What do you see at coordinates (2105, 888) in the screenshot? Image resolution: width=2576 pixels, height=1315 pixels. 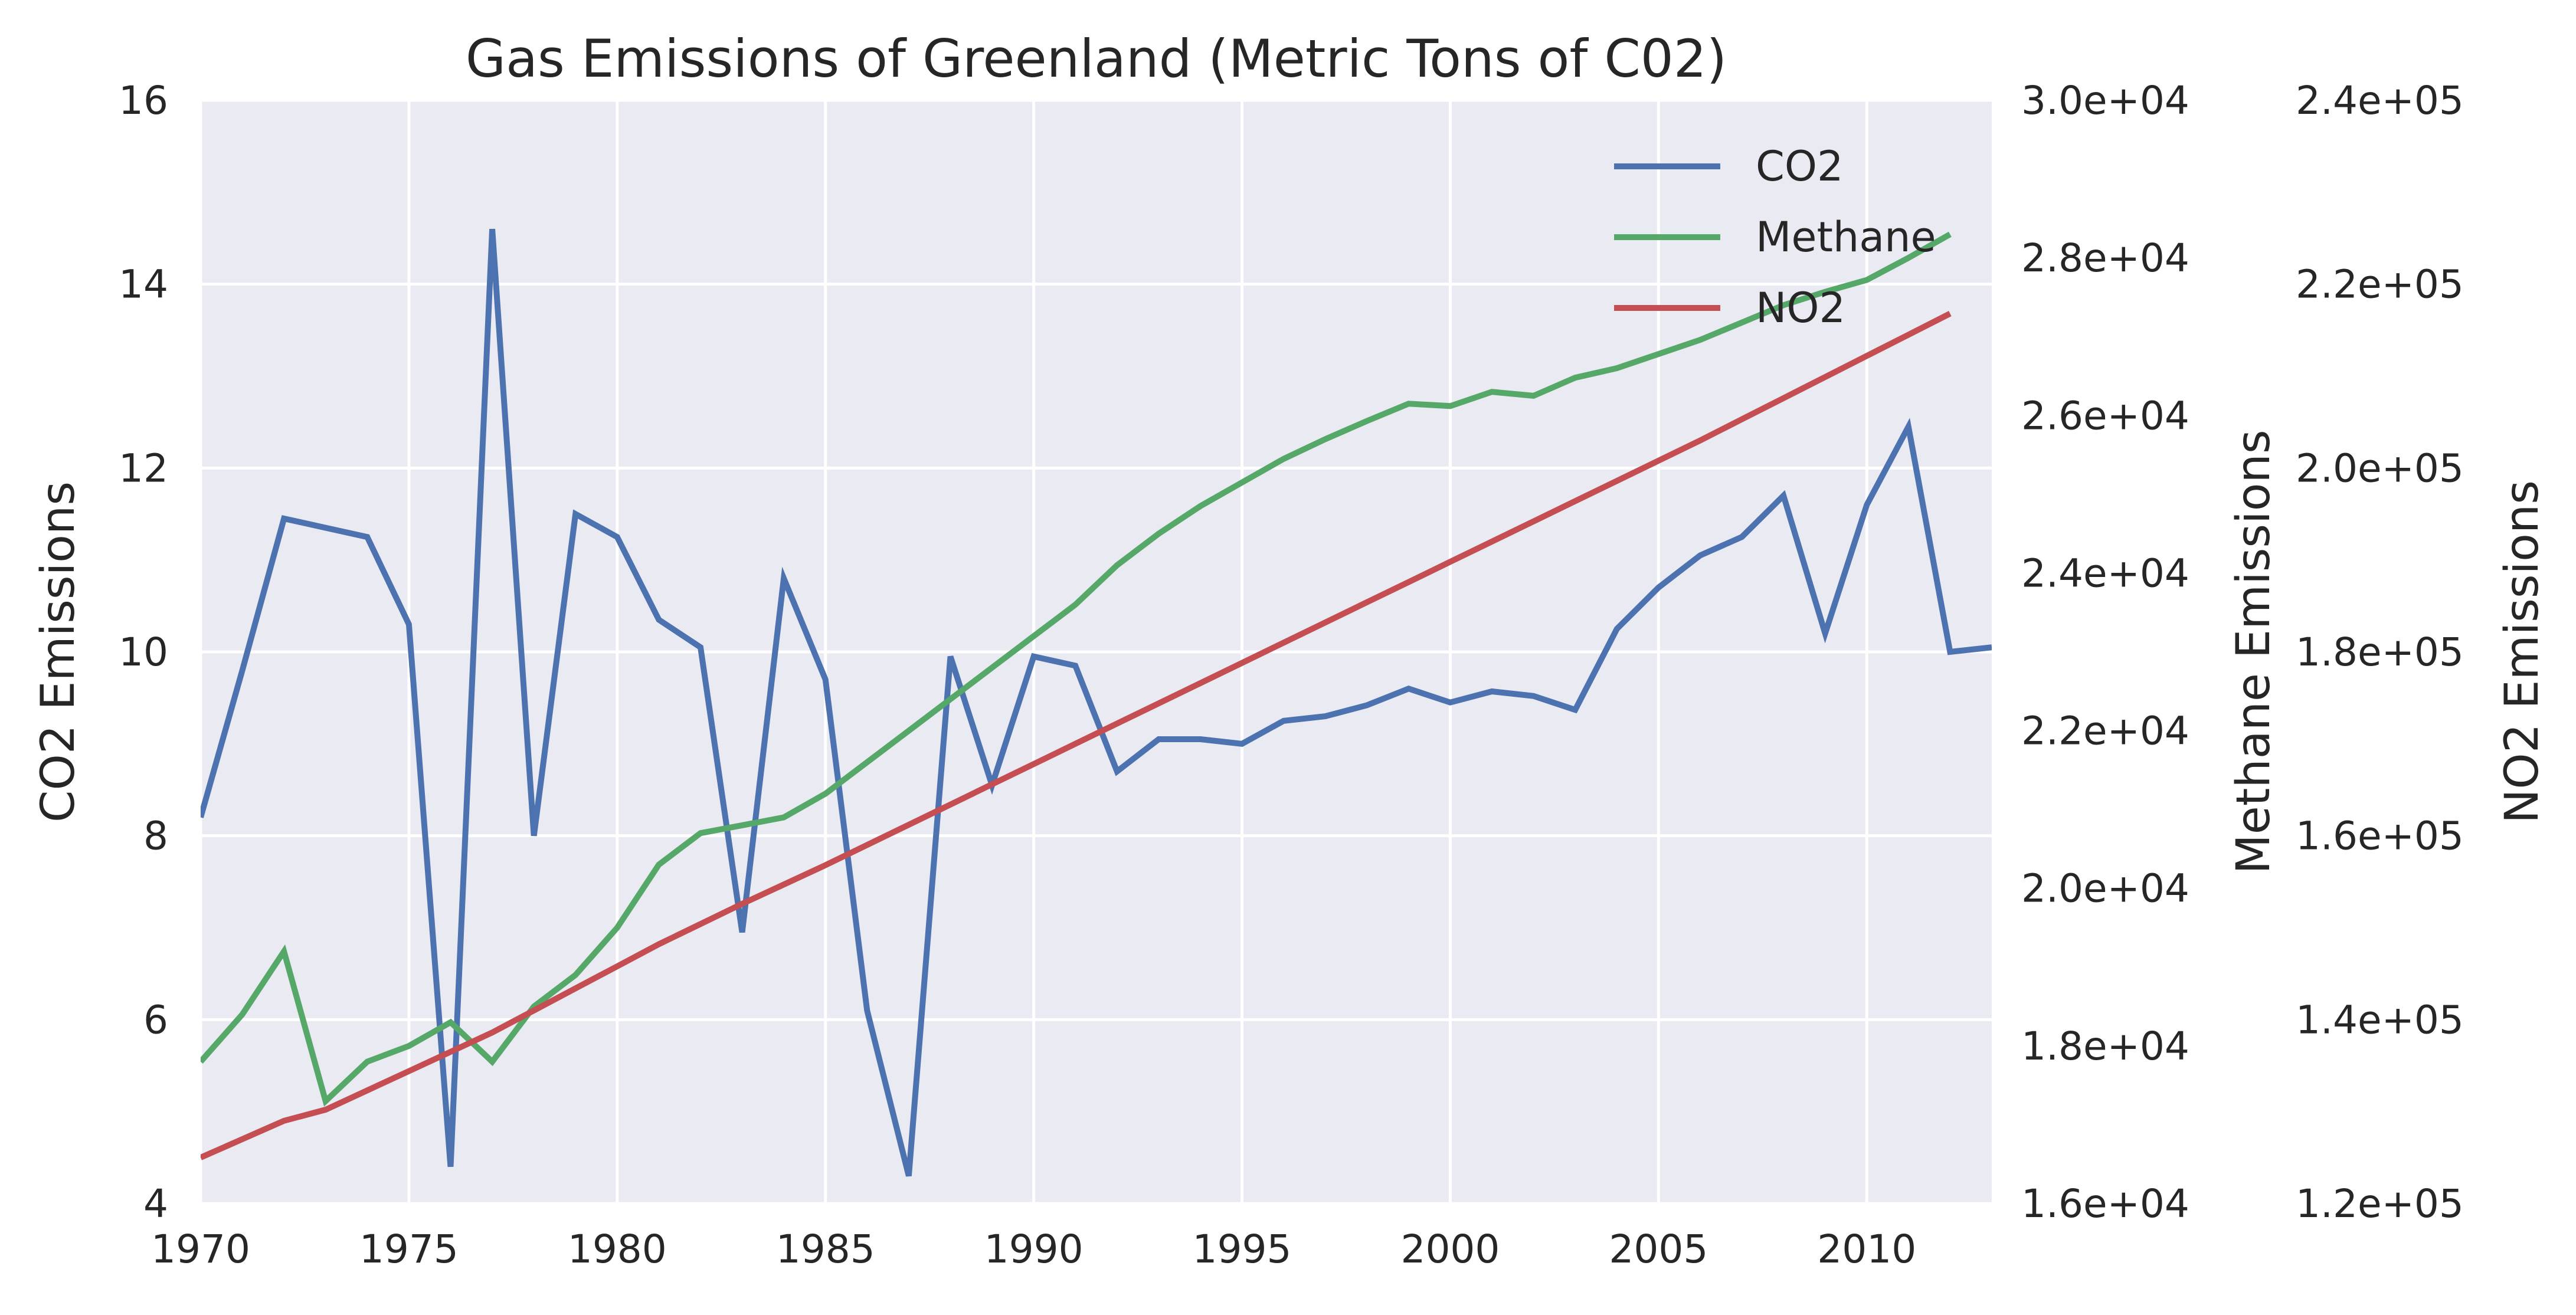 I see `methane-tick-label: 2.0e+04` at bounding box center [2105, 888].